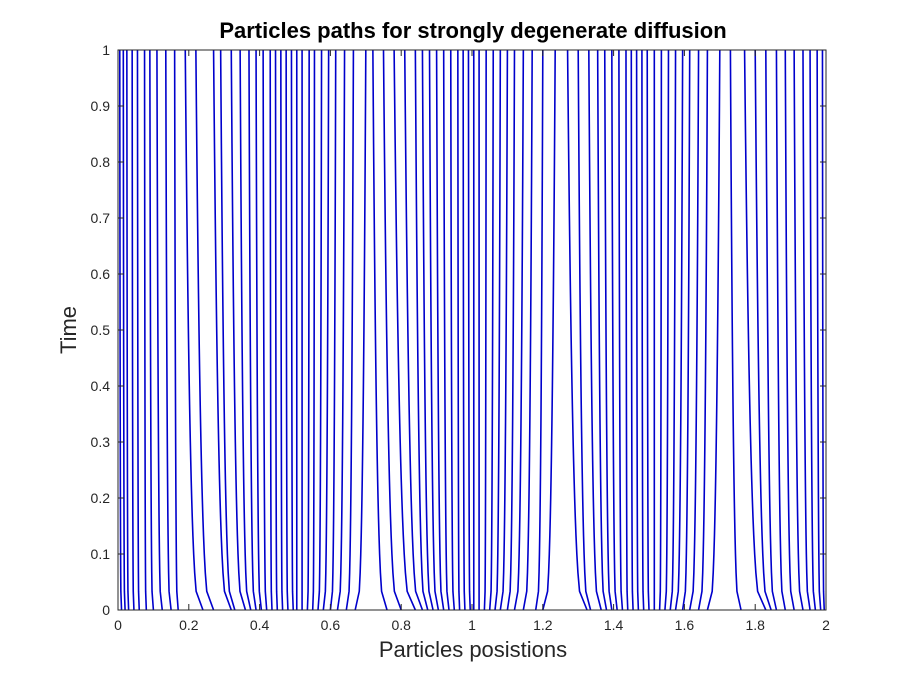 The image size is (913, 685). Describe the element at coordinates (68, 330) in the screenshot. I see `y-axis-label: Time` at that location.